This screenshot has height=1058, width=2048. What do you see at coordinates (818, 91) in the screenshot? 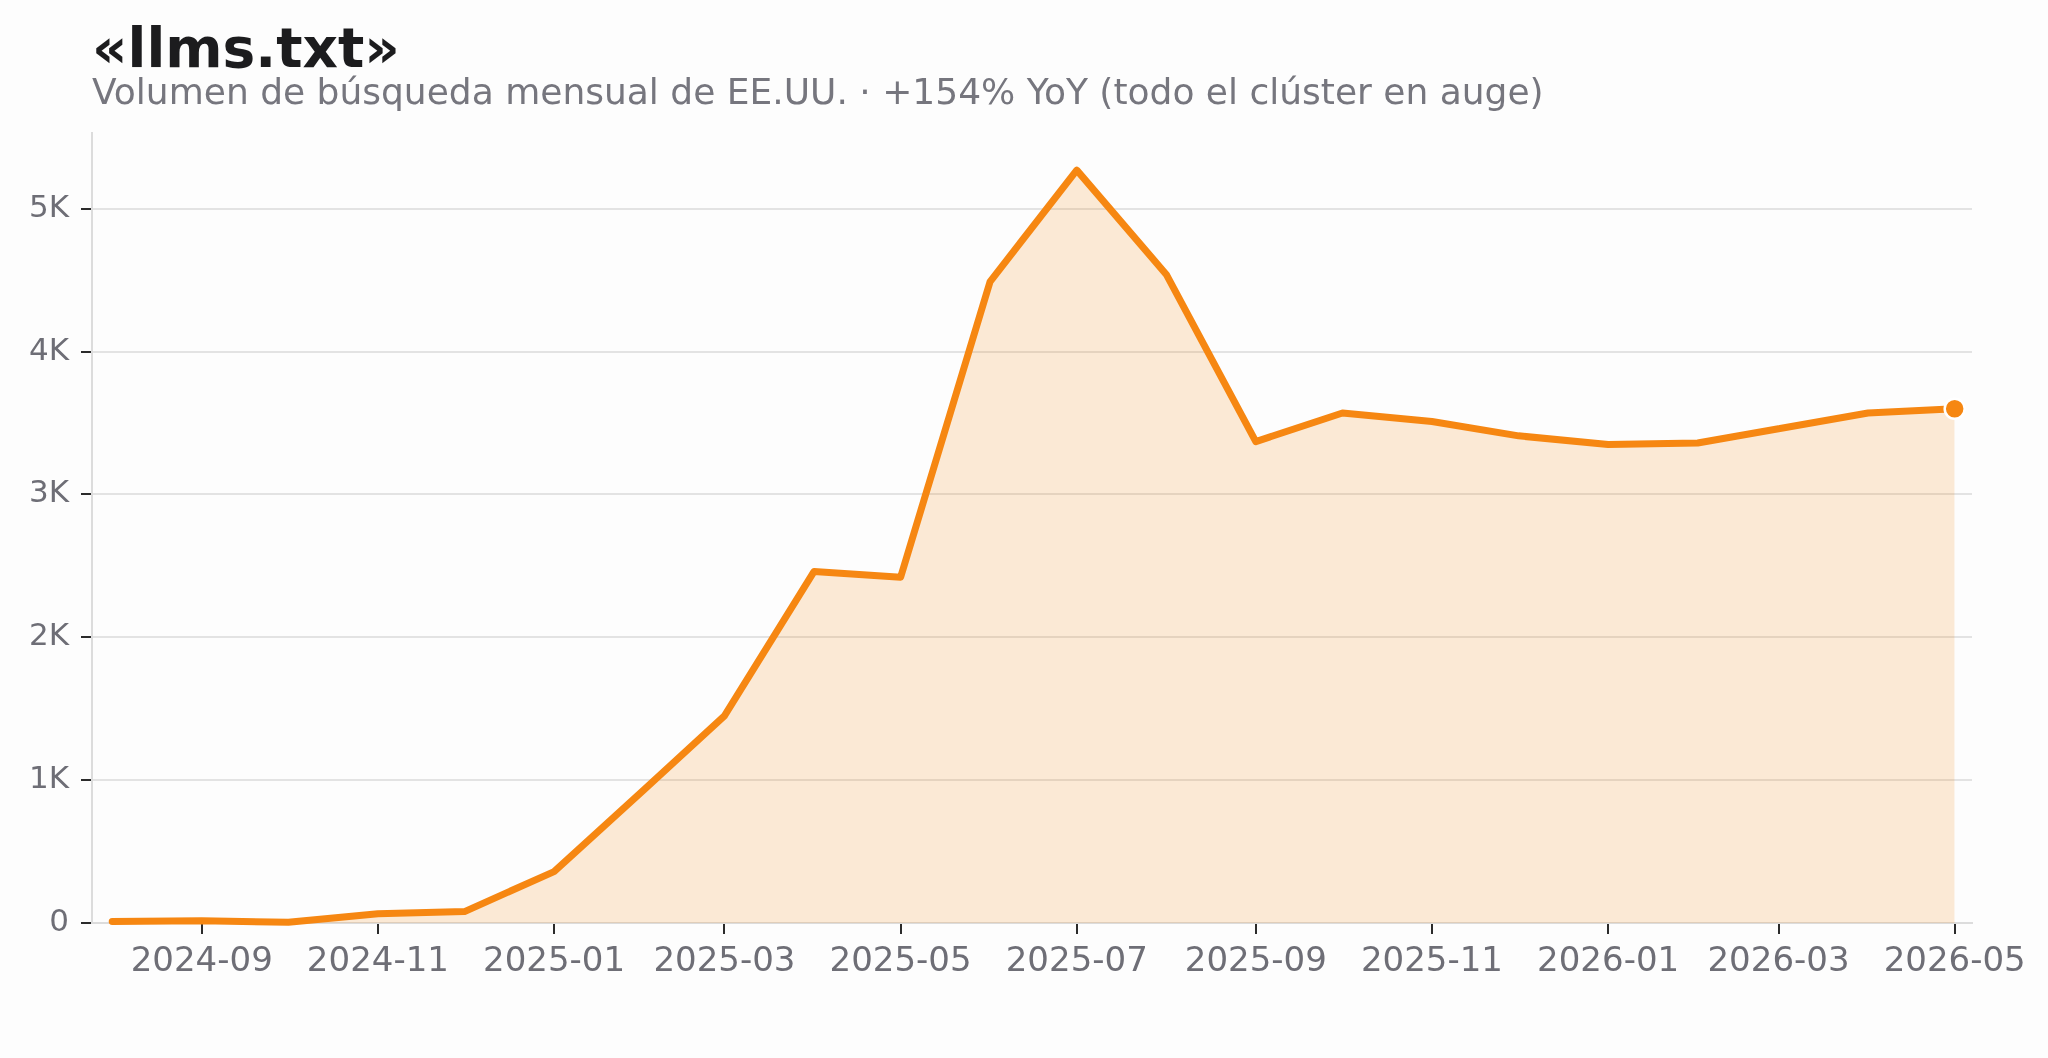
I see `chart-subtitle: Volumen de búsqueda mensual de EE.UU. · +154% YoY (todo el clúster en auge)` at bounding box center [818, 91].